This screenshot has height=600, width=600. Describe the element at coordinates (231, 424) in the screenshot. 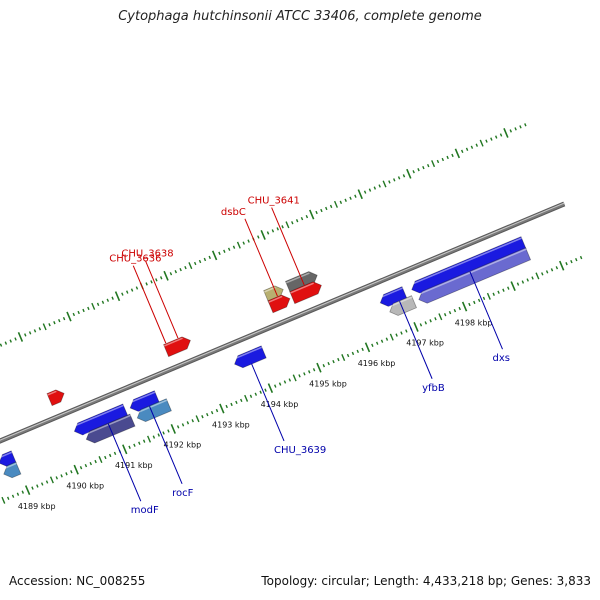

I see `scale-tick-label: 4193 kbp` at that location.